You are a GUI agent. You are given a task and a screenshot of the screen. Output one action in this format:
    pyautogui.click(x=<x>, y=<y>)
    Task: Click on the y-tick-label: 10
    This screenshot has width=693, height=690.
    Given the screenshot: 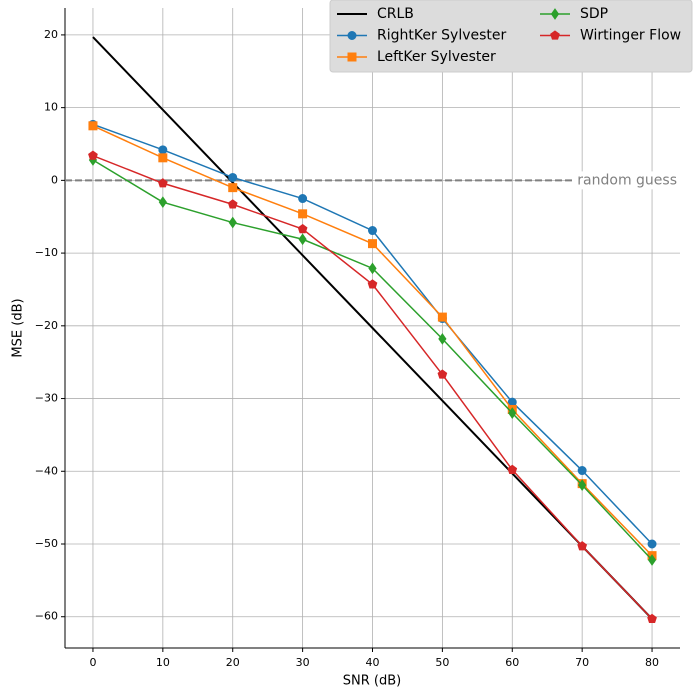 What is the action you would take?
    pyautogui.click(x=51, y=107)
    